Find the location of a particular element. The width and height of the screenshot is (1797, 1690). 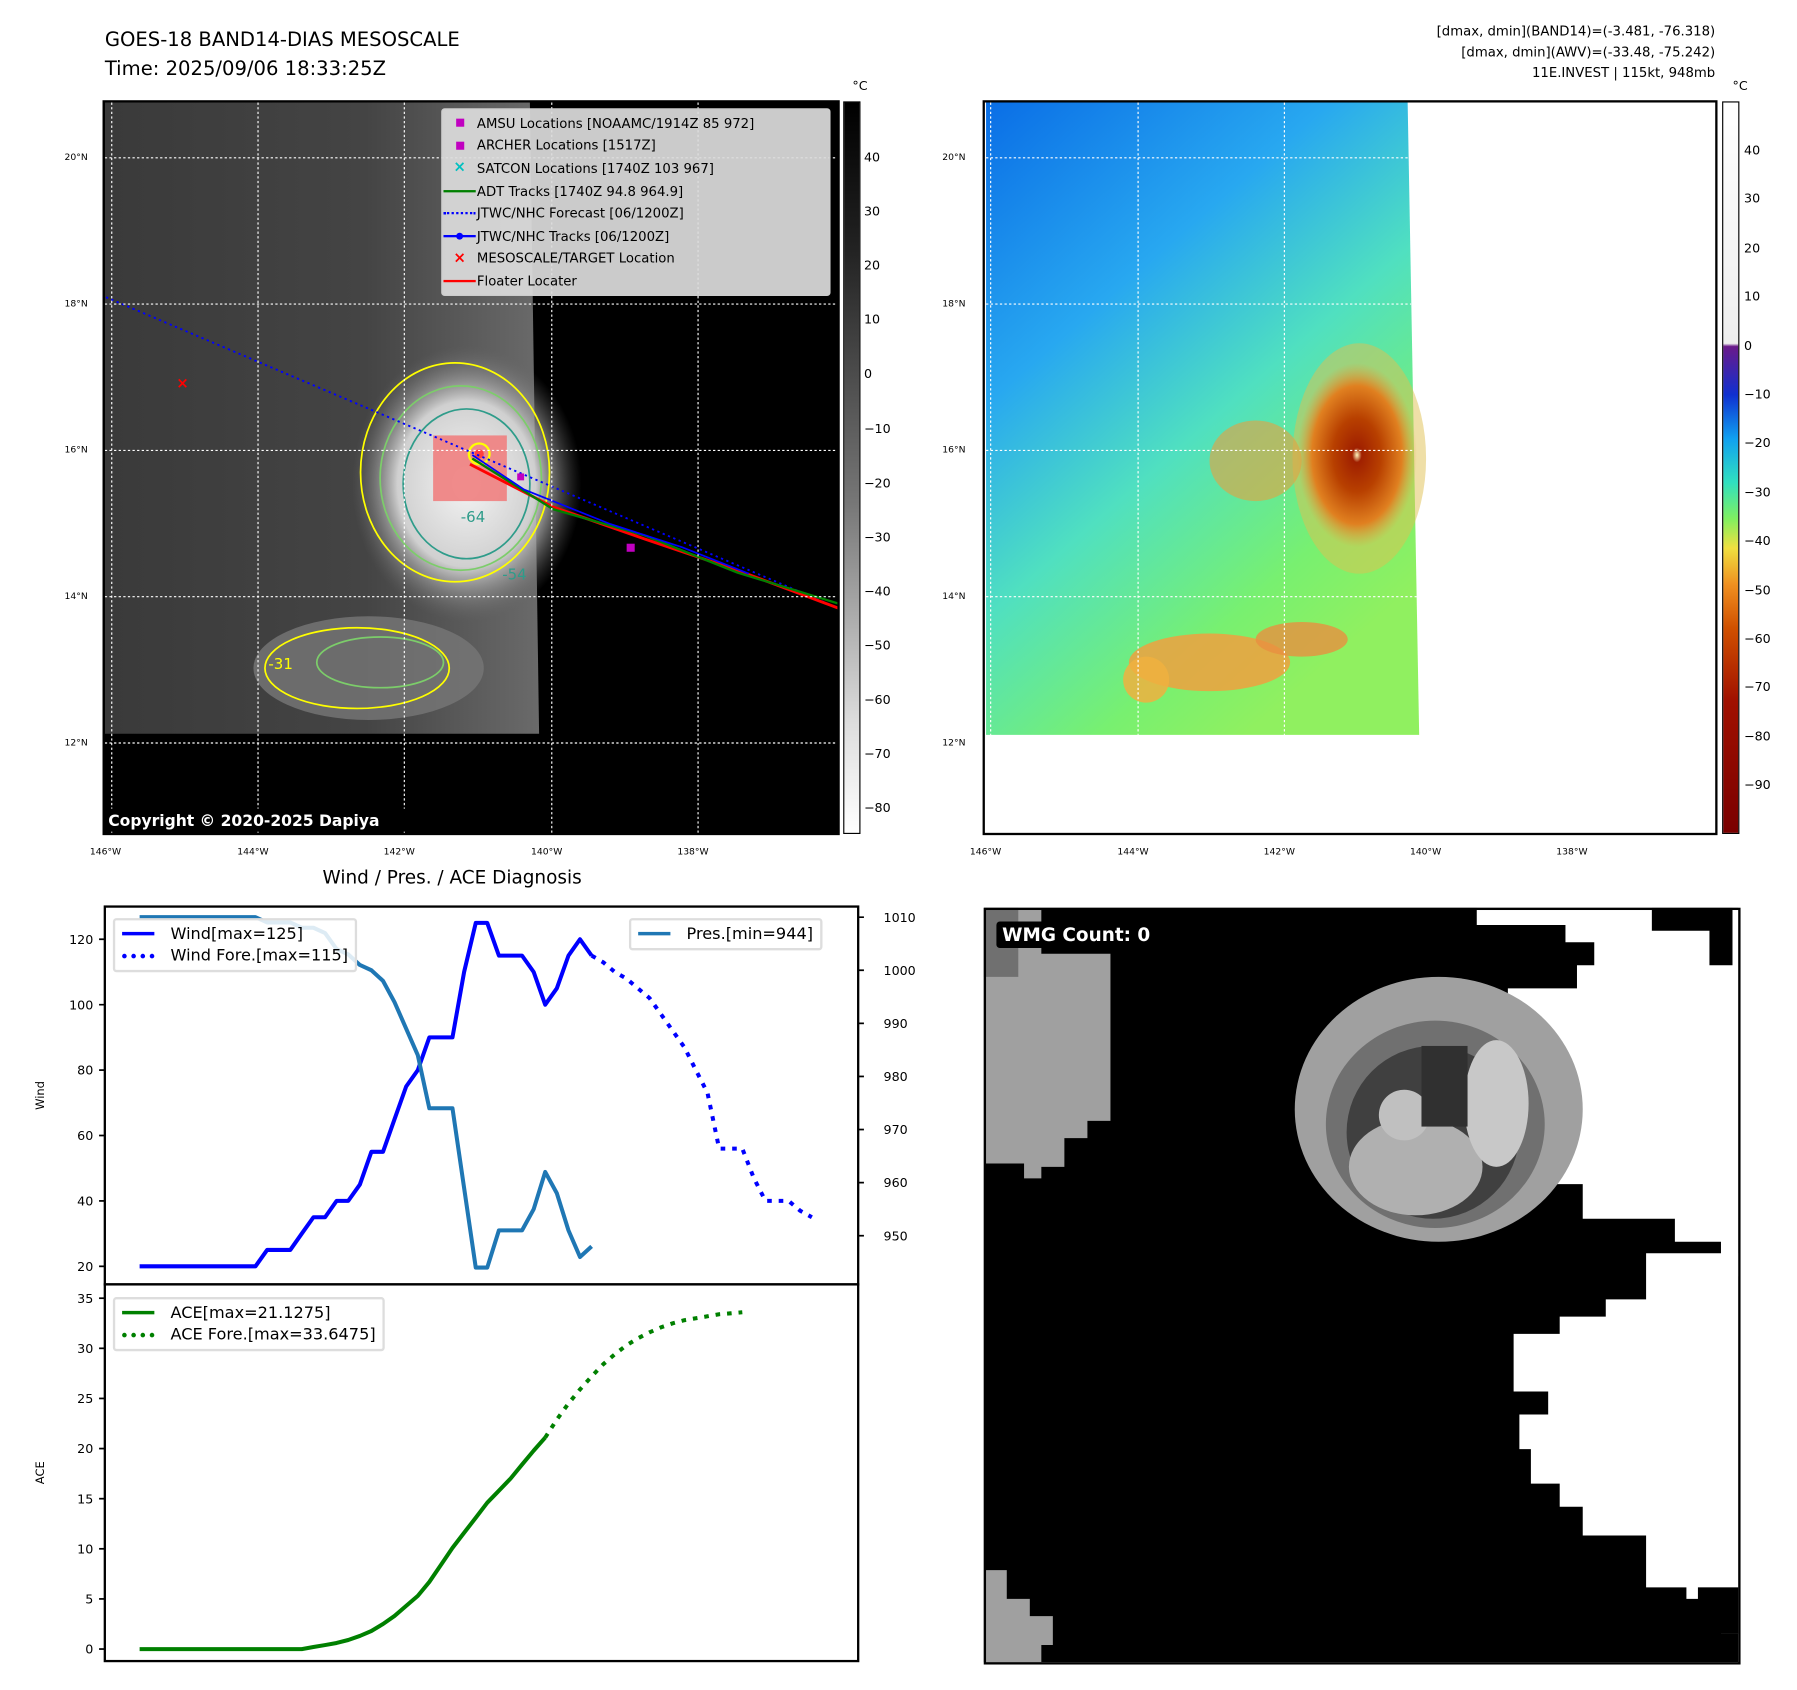

awv-range: [dmax, dmin](AWV)=(-33.48, -75.242) is located at coordinates (1588, 51).